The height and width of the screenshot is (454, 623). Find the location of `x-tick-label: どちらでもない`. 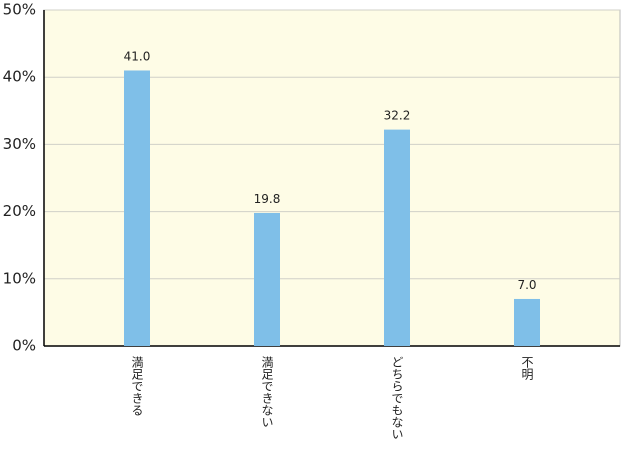

x-tick-label: どちらでもない is located at coordinates (397, 398).